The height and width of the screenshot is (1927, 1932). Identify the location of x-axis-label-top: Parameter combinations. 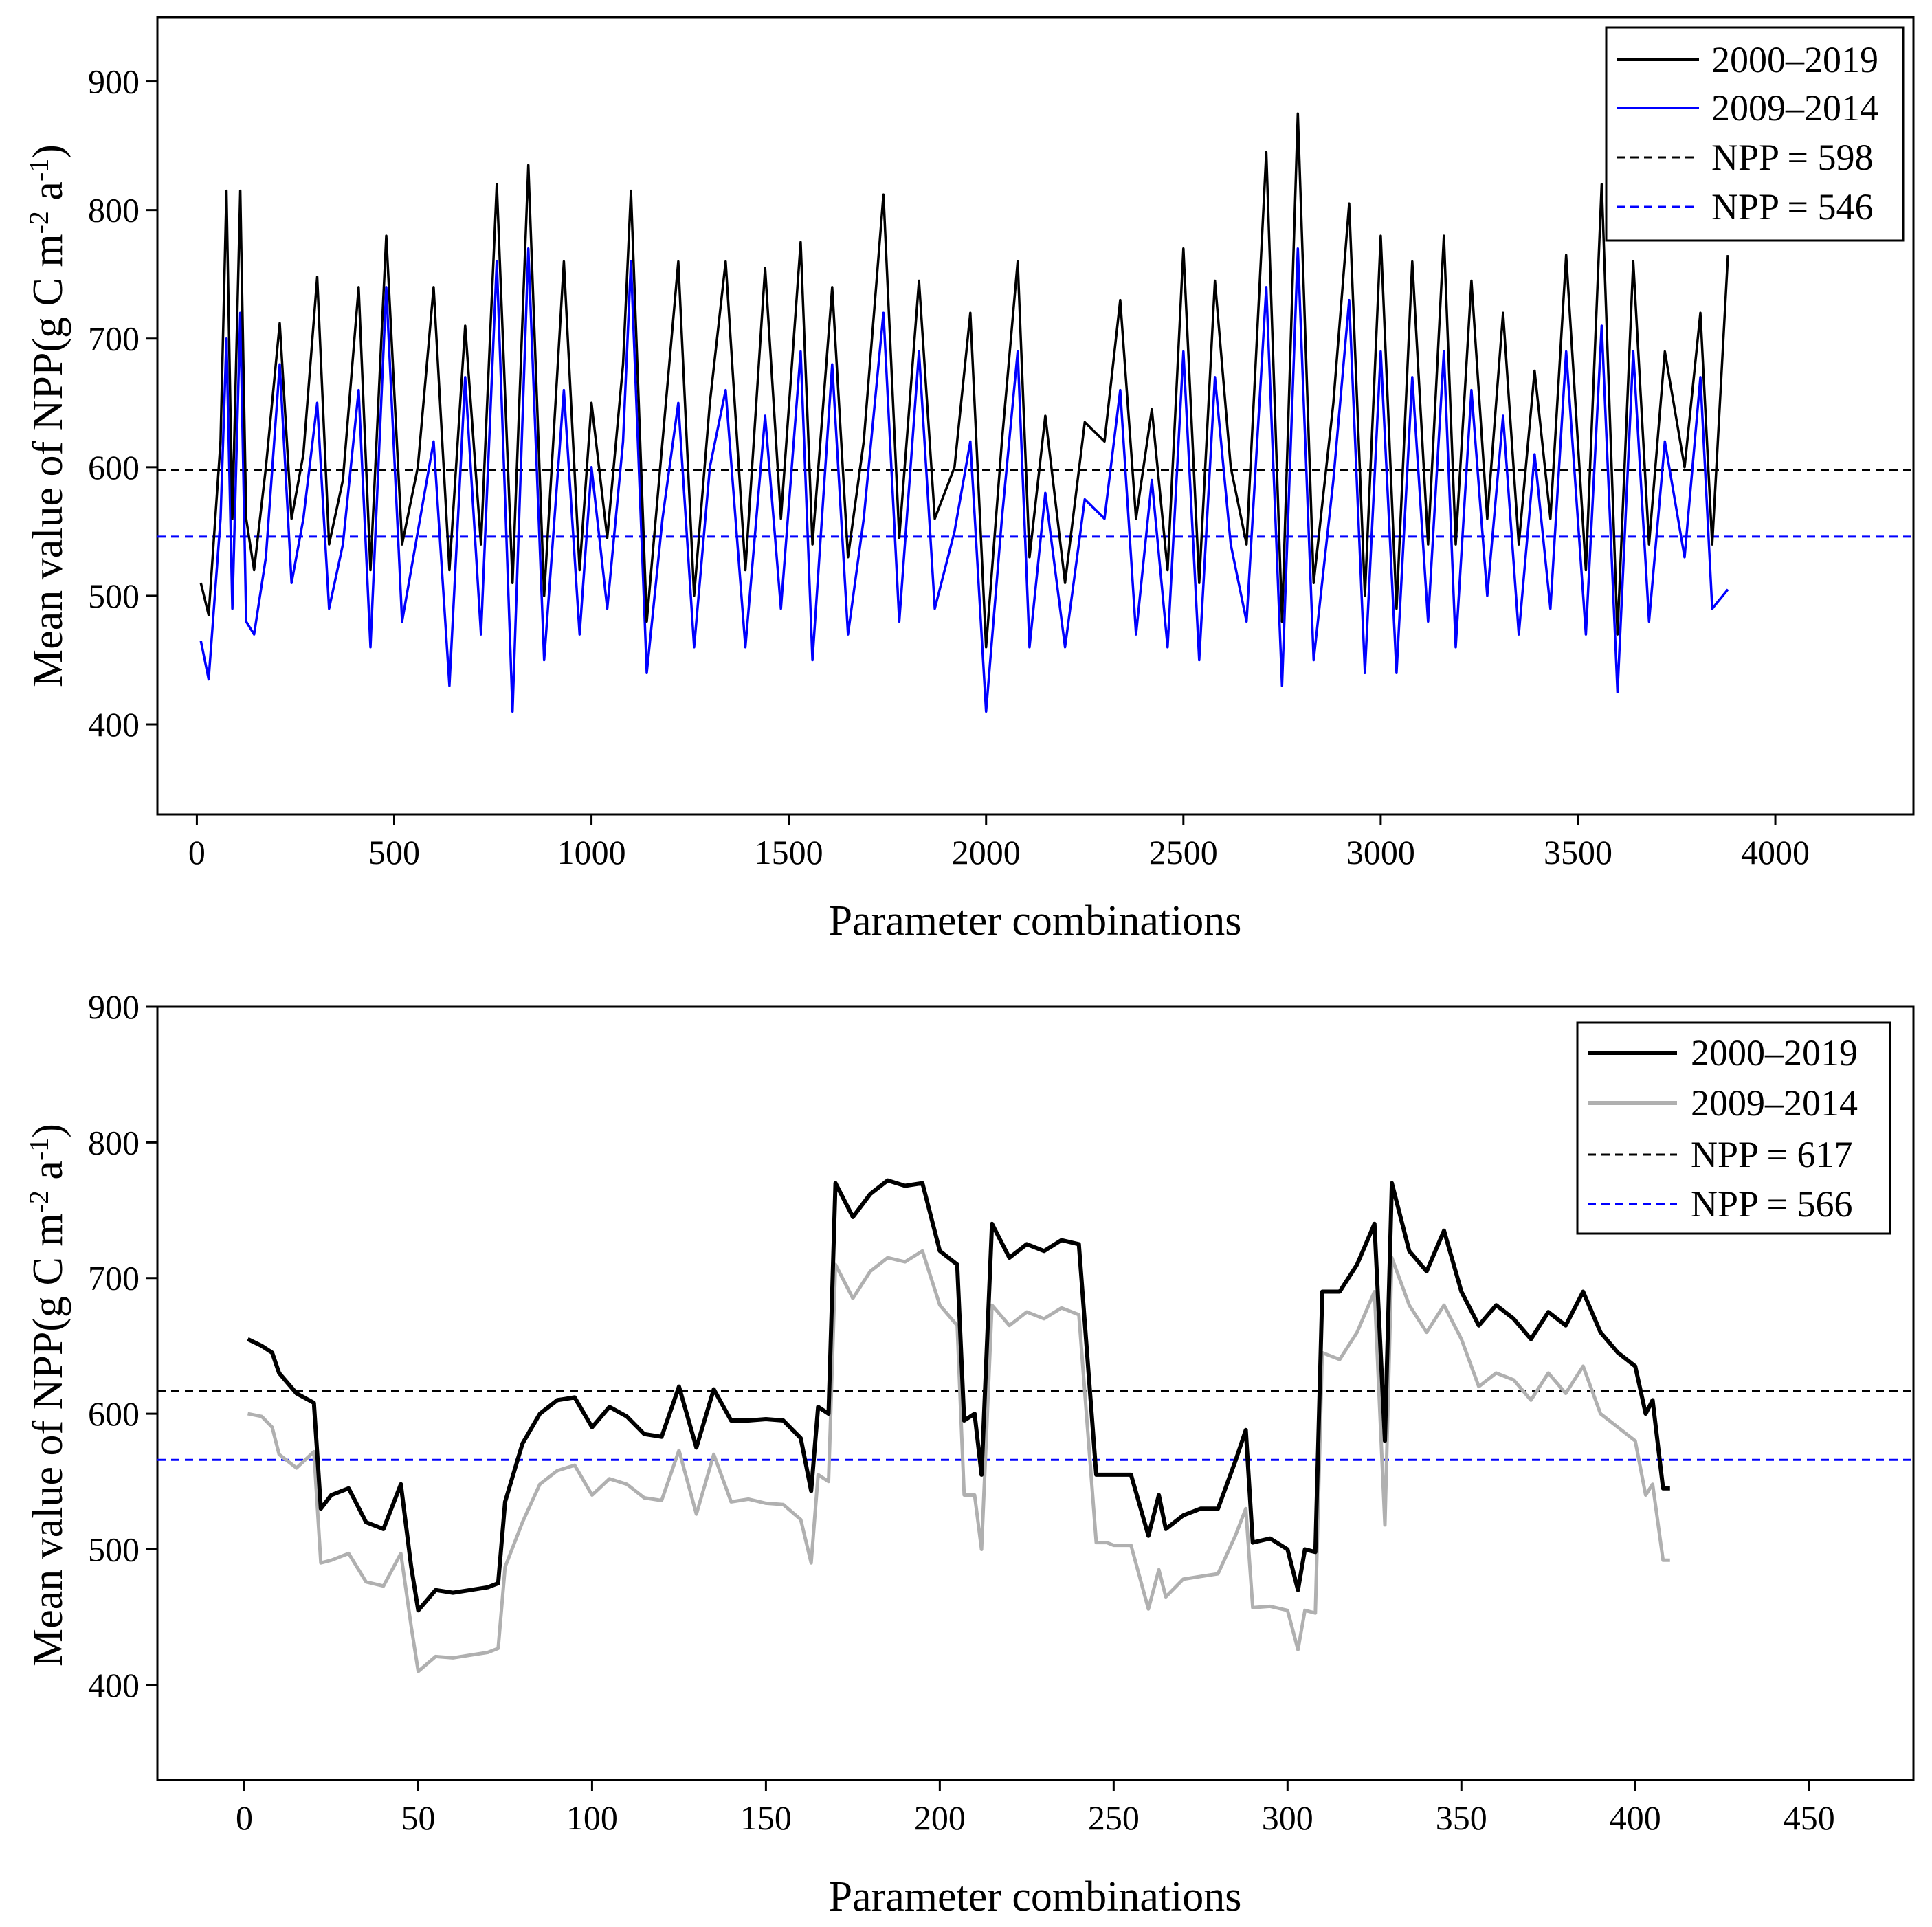
(1035, 921).